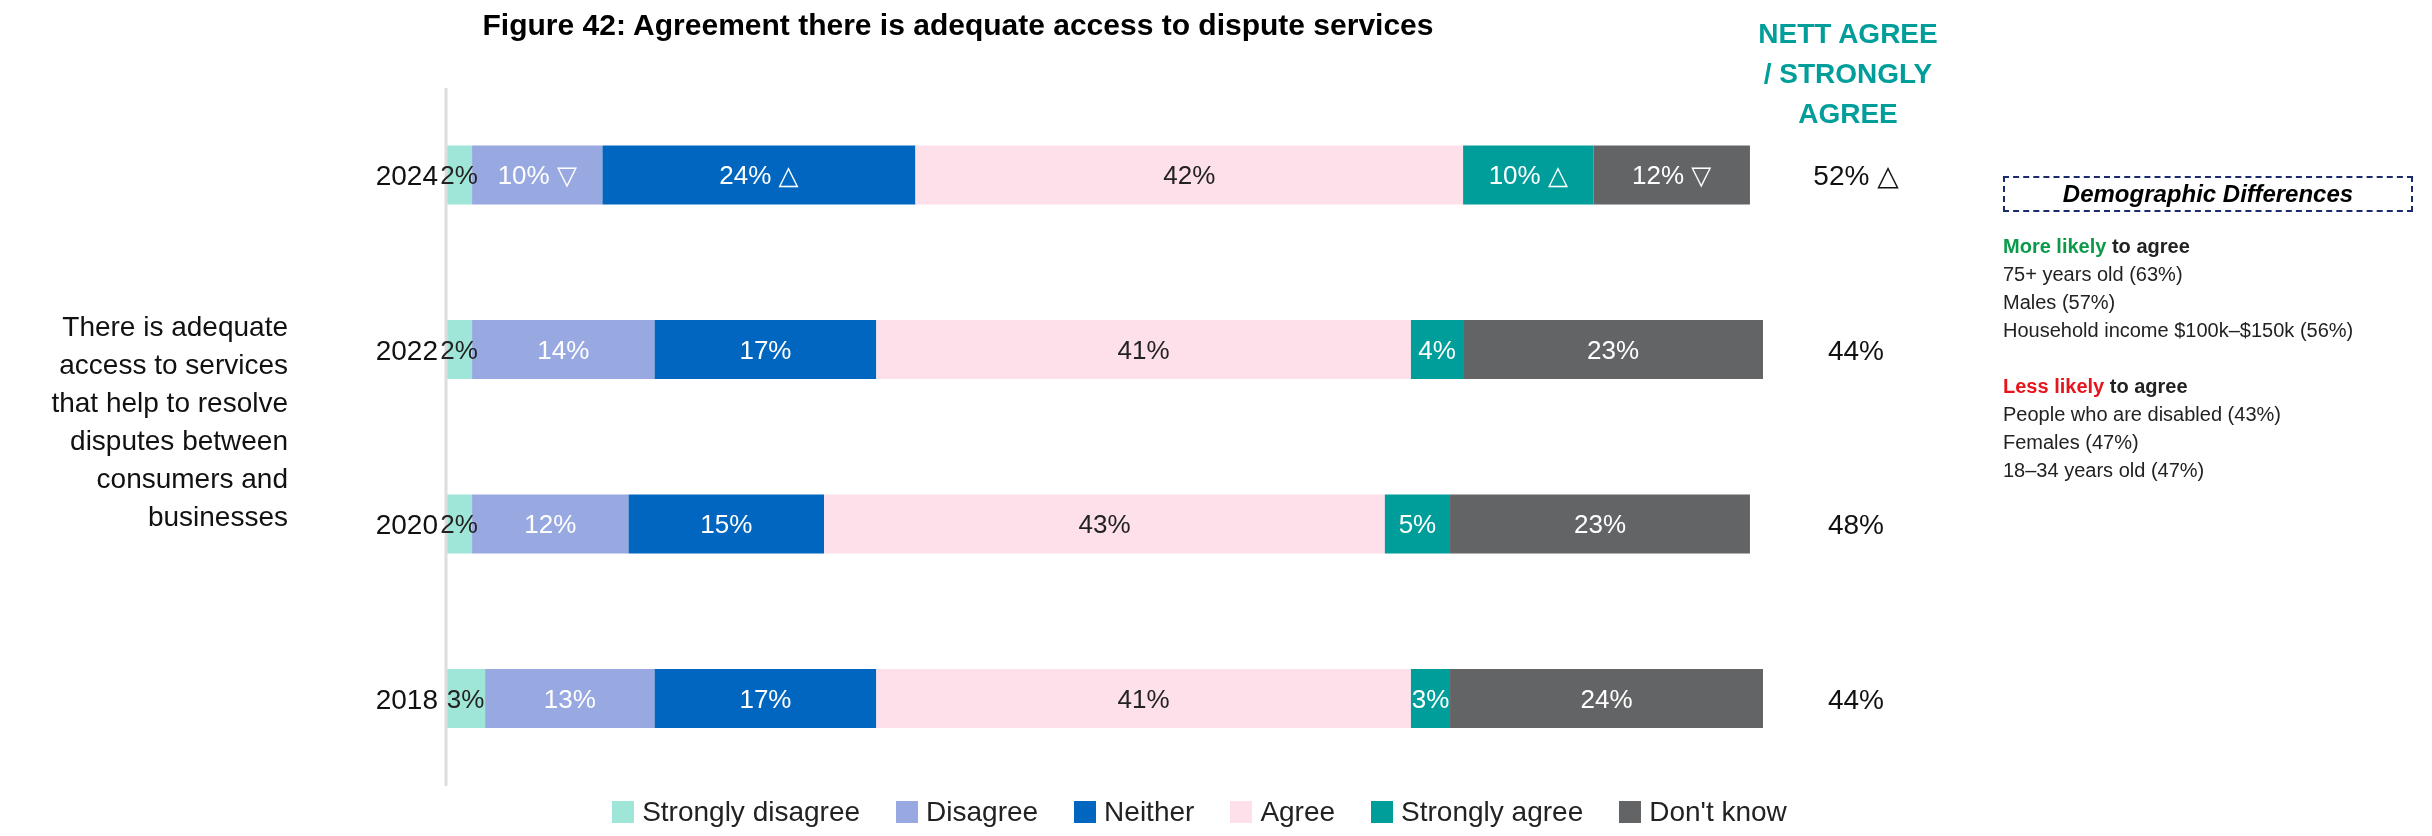  Describe the element at coordinates (2093, 274) in the screenshot. I see `text: 75+ years old (63%)` at that location.